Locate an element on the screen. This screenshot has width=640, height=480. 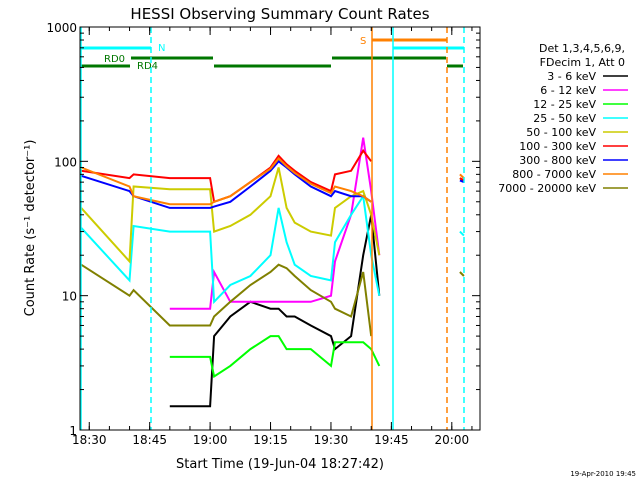
y-axis-label: Count Rate (s⁻¹ detector⁻¹) is located at coordinates (30, 228).